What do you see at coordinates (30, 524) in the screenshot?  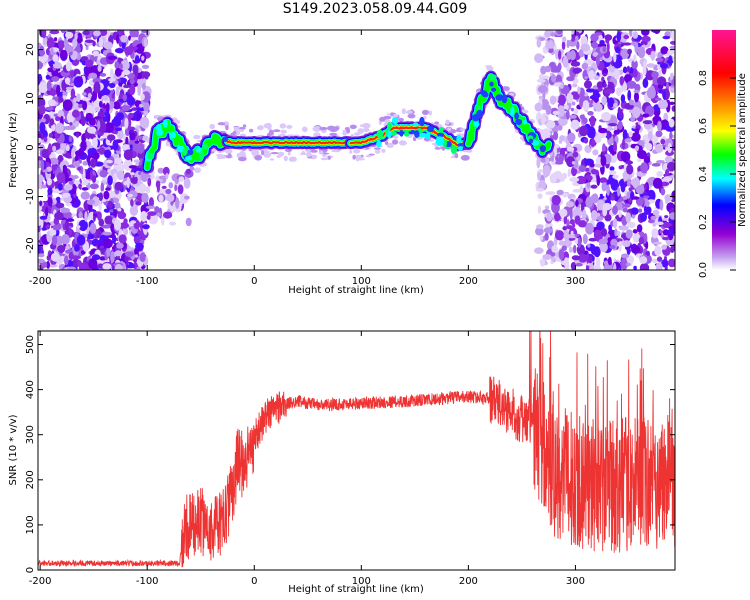 I see `y-tick-label: 100` at bounding box center [30, 524].